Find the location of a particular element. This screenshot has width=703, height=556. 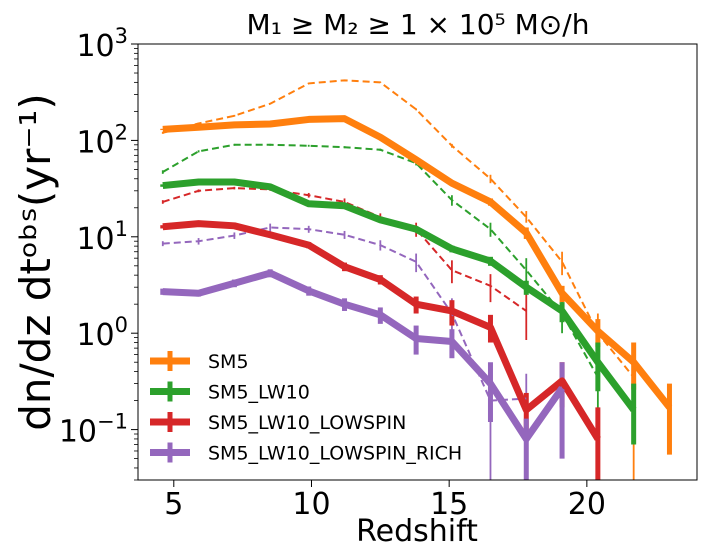

y-tick-exponent: 1 is located at coordinates (121, 229).